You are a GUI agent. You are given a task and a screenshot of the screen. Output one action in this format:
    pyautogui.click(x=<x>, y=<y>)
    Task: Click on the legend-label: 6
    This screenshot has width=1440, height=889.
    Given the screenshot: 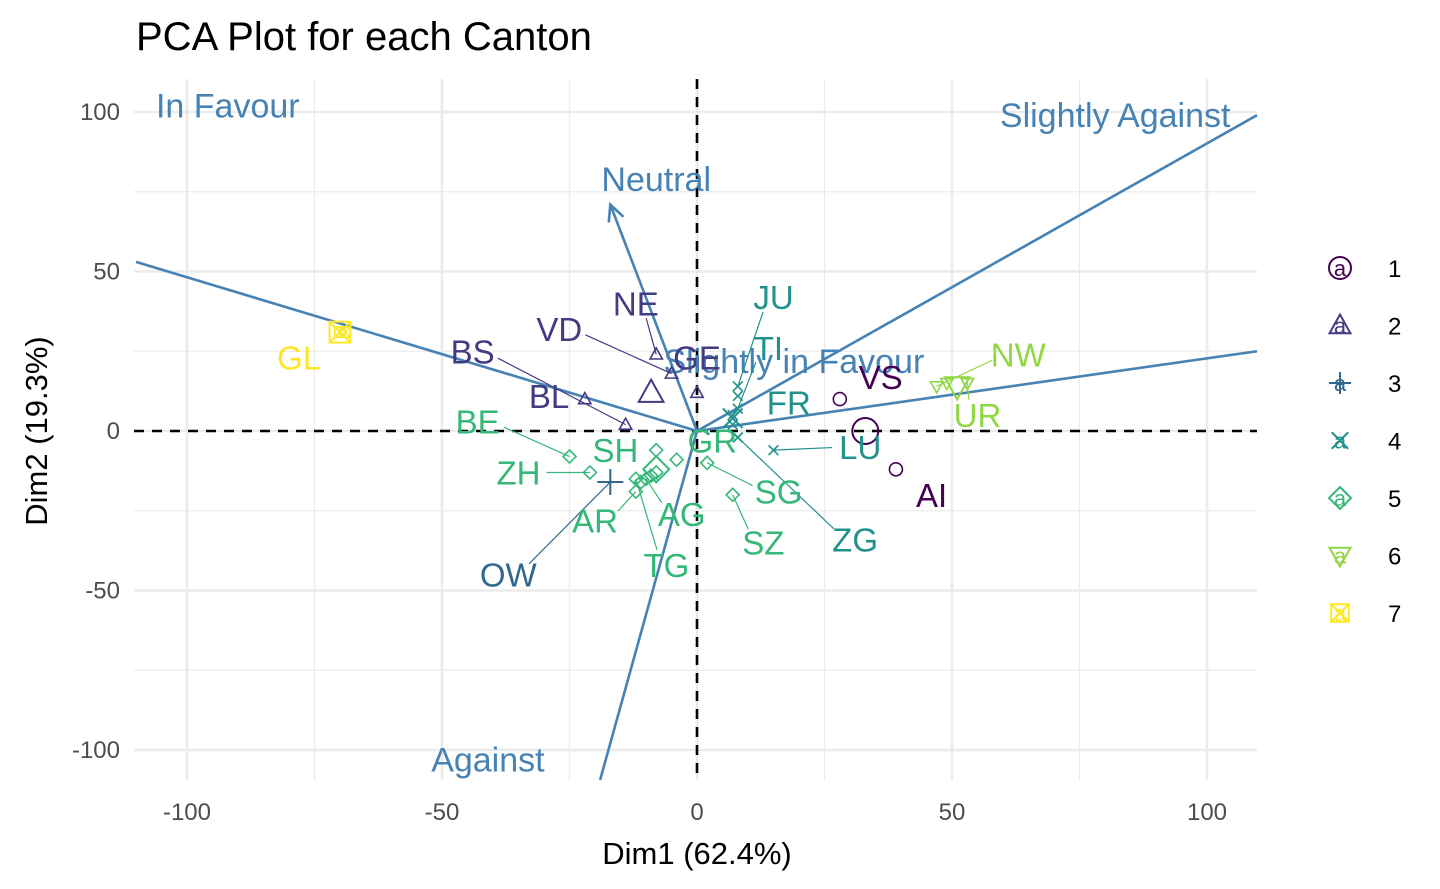 What is the action you would take?
    pyautogui.click(x=1394, y=557)
    